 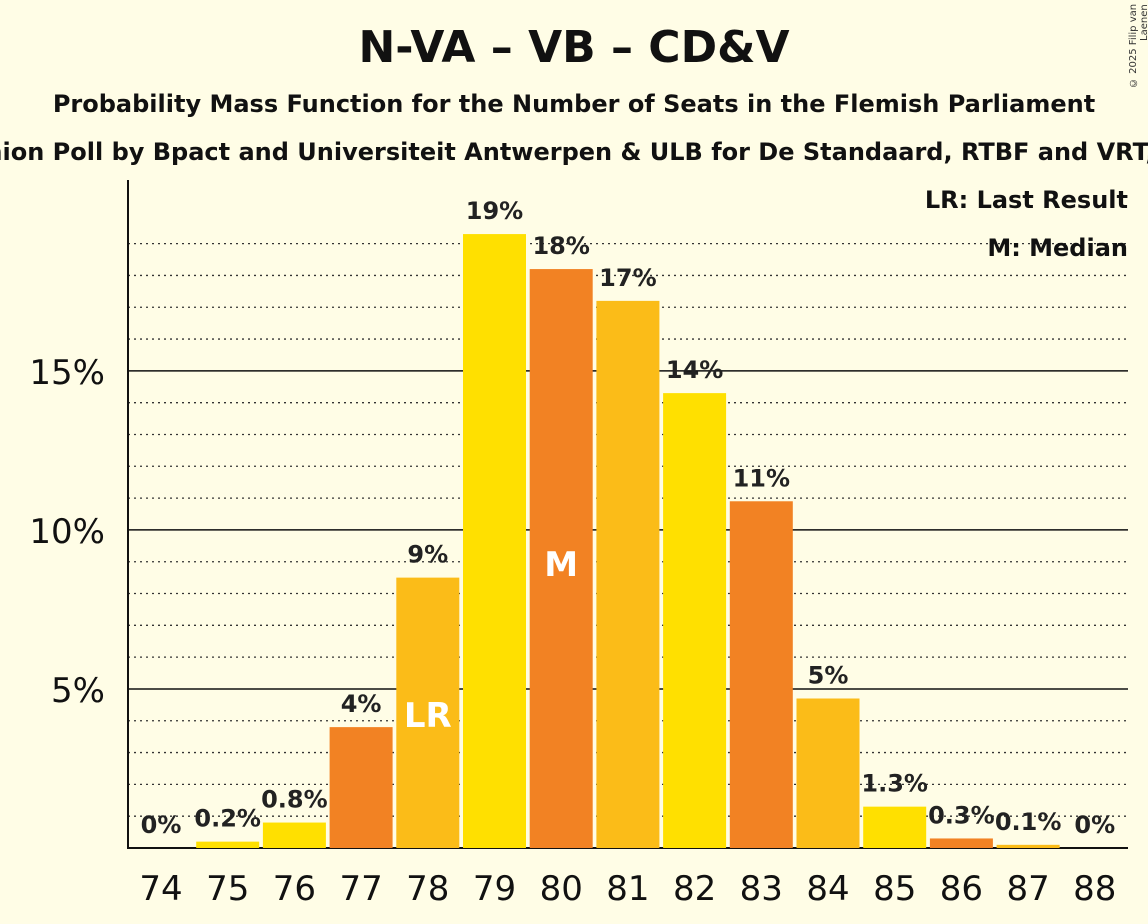 What do you see at coordinates (627, 278) in the screenshot?
I see `data-label-81: 17%` at bounding box center [627, 278].